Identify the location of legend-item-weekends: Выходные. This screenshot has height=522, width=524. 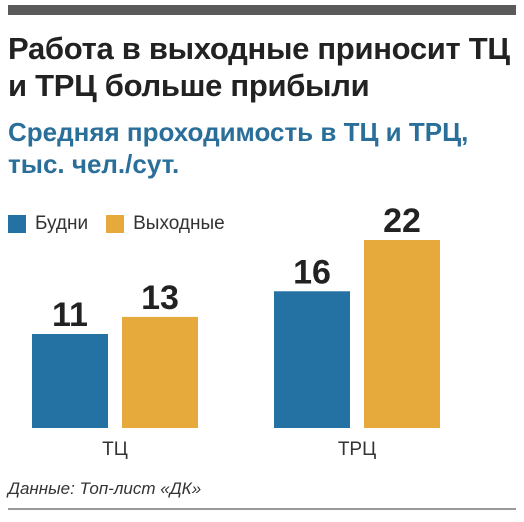
(165, 224).